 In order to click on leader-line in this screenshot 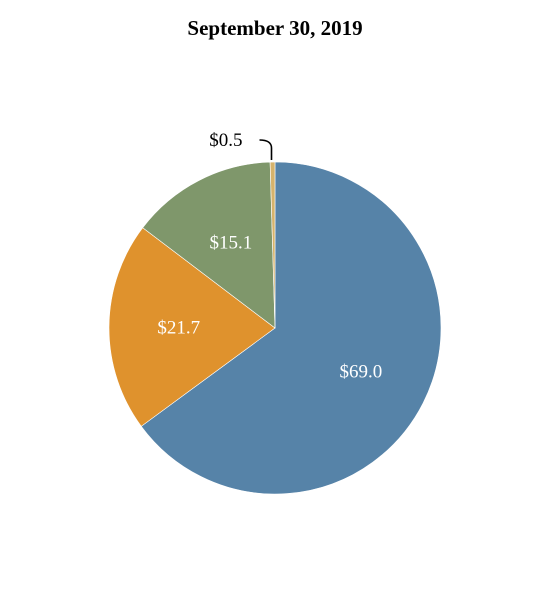, I will do `click(266, 149)`.